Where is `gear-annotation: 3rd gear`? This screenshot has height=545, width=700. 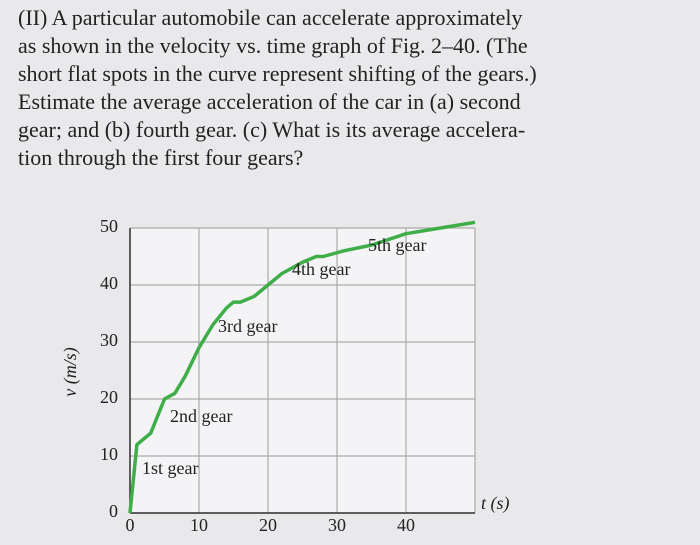
gear-annotation: 3rd gear is located at coordinates (247, 326).